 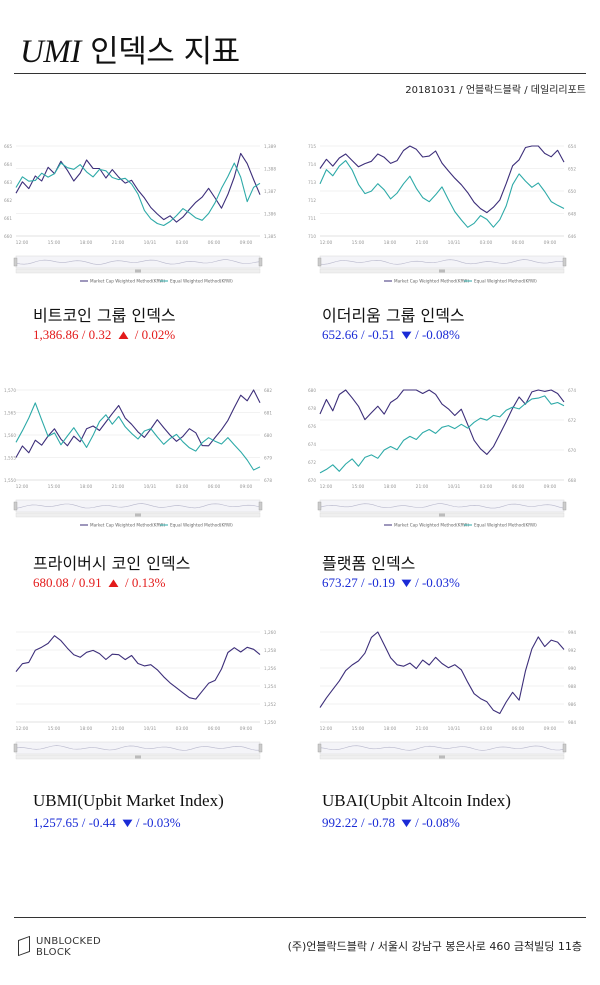 What do you see at coordinates (69, 941) in the screenshot?
I see `logo-line1: UNBLOCKED` at bounding box center [69, 941].